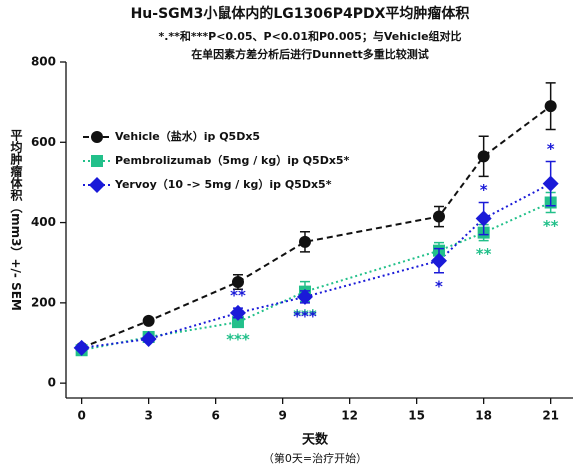 The height and width of the screenshot is (476, 581). What do you see at coordinates (282, 416) in the screenshot?
I see `x-tick-label: 9` at bounding box center [282, 416].